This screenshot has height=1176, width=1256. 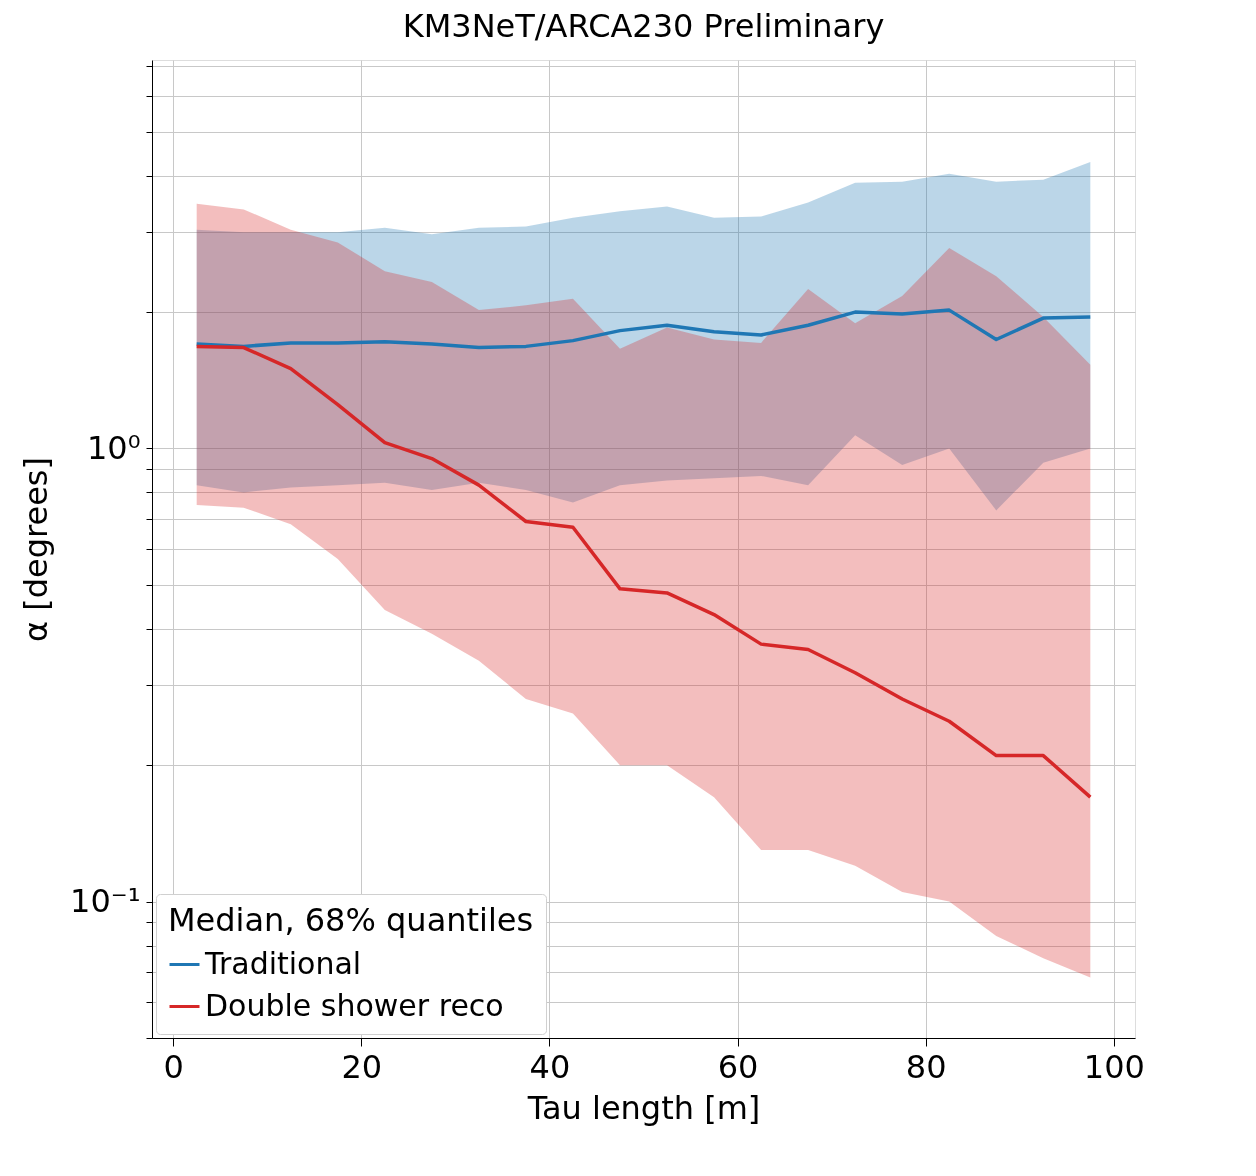 I want to click on x-tick-label: 20, so click(x=362, y=1066).